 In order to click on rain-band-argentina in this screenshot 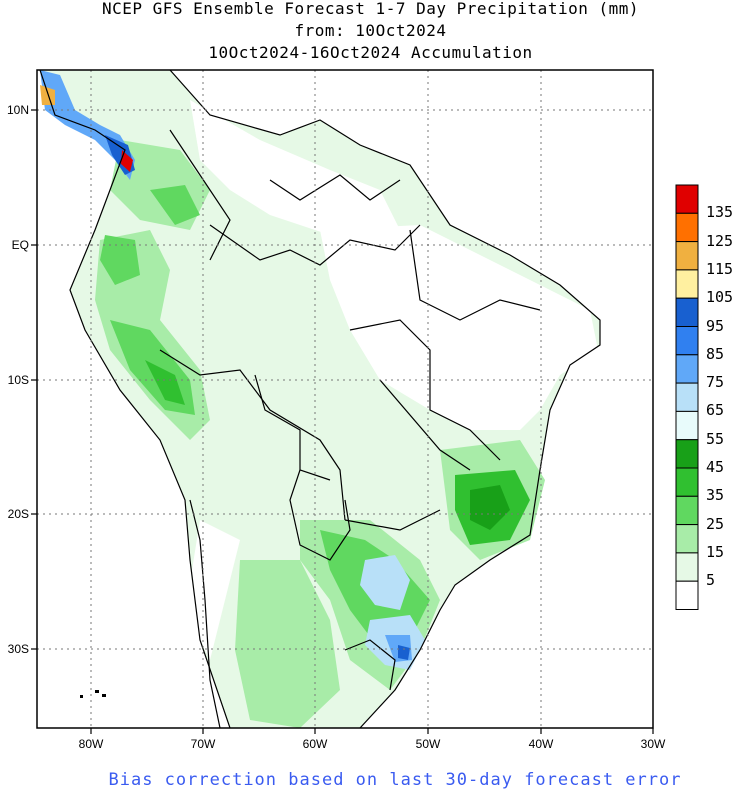, I will do `click(287, 644)`.